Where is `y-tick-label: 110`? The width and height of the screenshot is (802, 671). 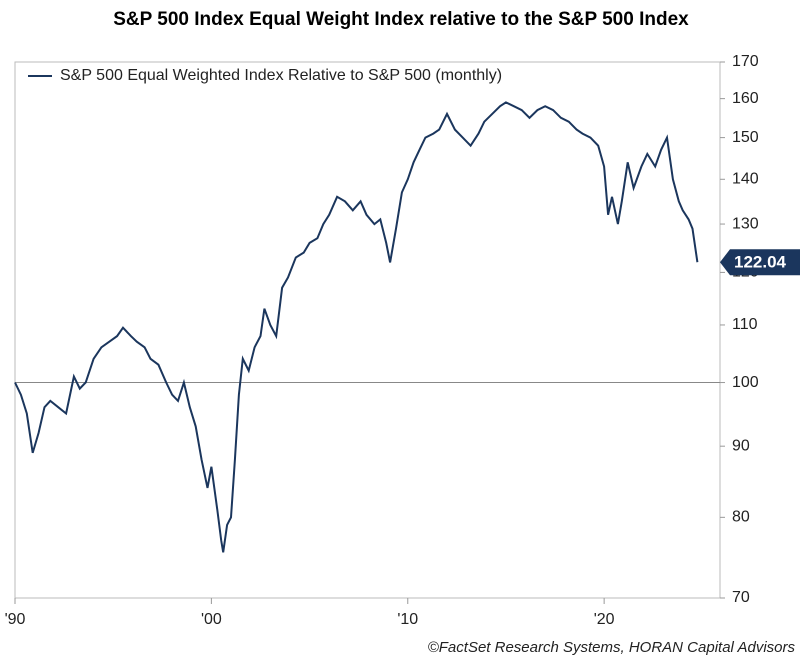
y-tick-label: 110 is located at coordinates (745, 324).